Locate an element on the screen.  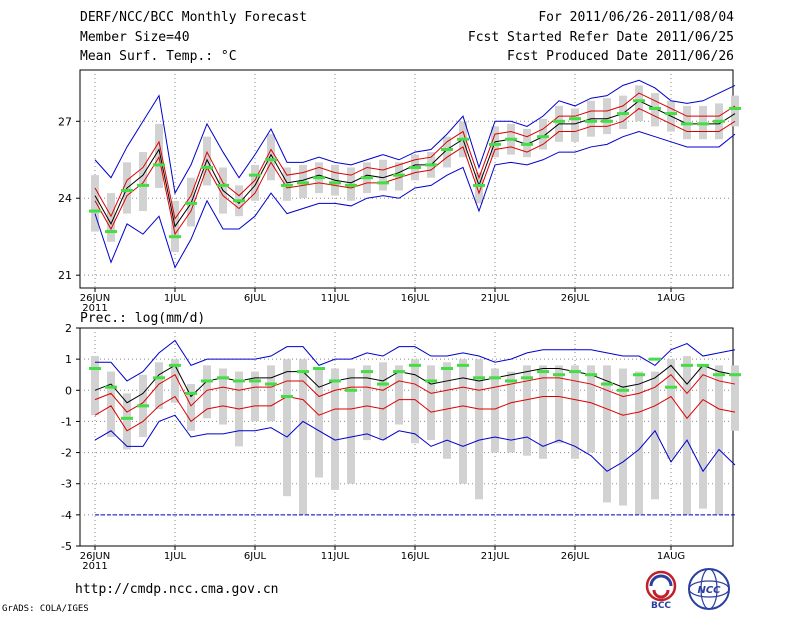
source-url: http://cmdp.ncc.cma.gov.cn is located at coordinates (177, 589).